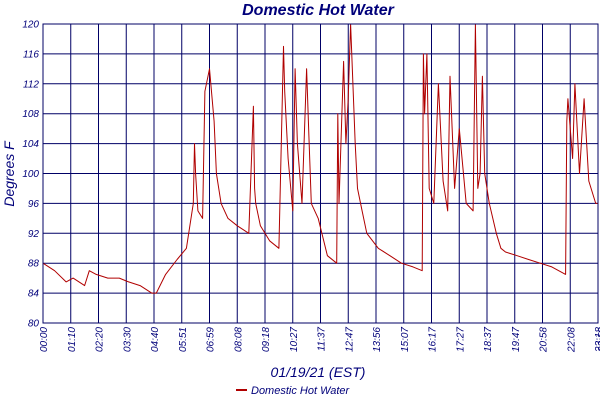 This screenshot has width=600, height=400. Describe the element at coordinates (155, 339) in the screenshot. I see `x-tick-label: 04:40` at that location.